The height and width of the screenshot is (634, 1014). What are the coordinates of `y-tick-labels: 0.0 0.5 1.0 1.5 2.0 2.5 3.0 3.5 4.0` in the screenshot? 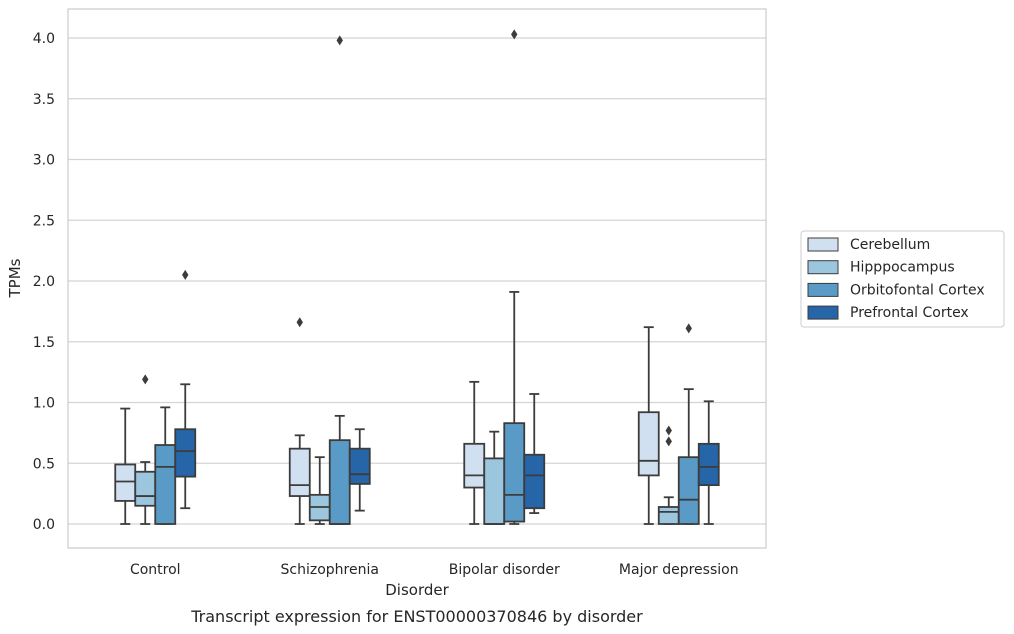 It's located at (44, 282).